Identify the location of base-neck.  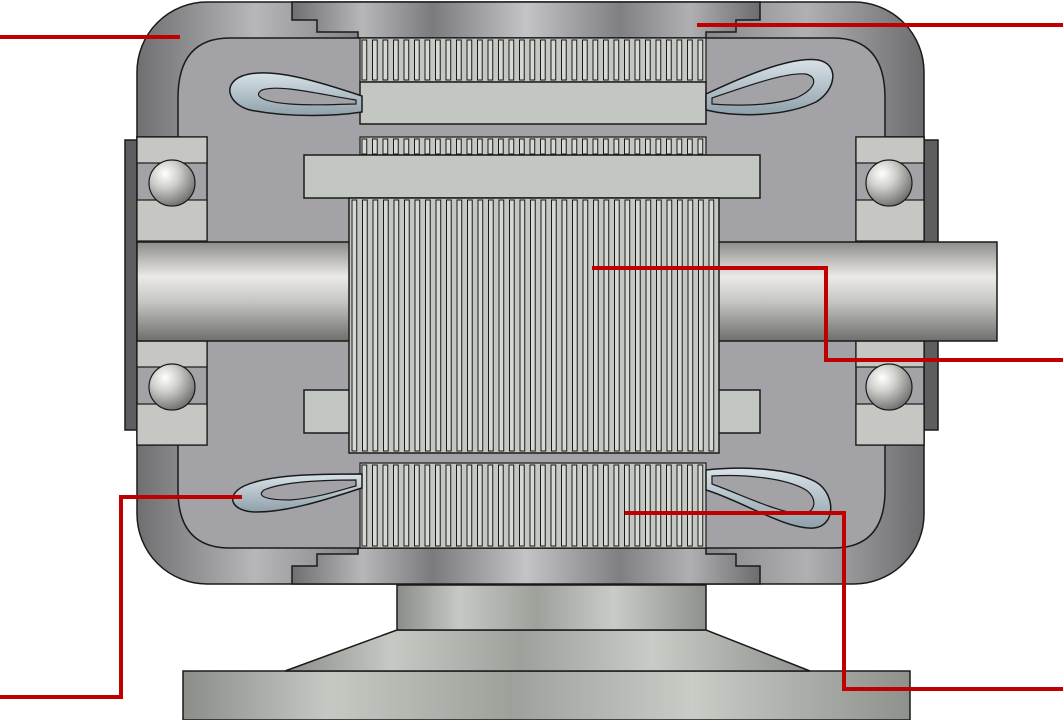
(551, 607).